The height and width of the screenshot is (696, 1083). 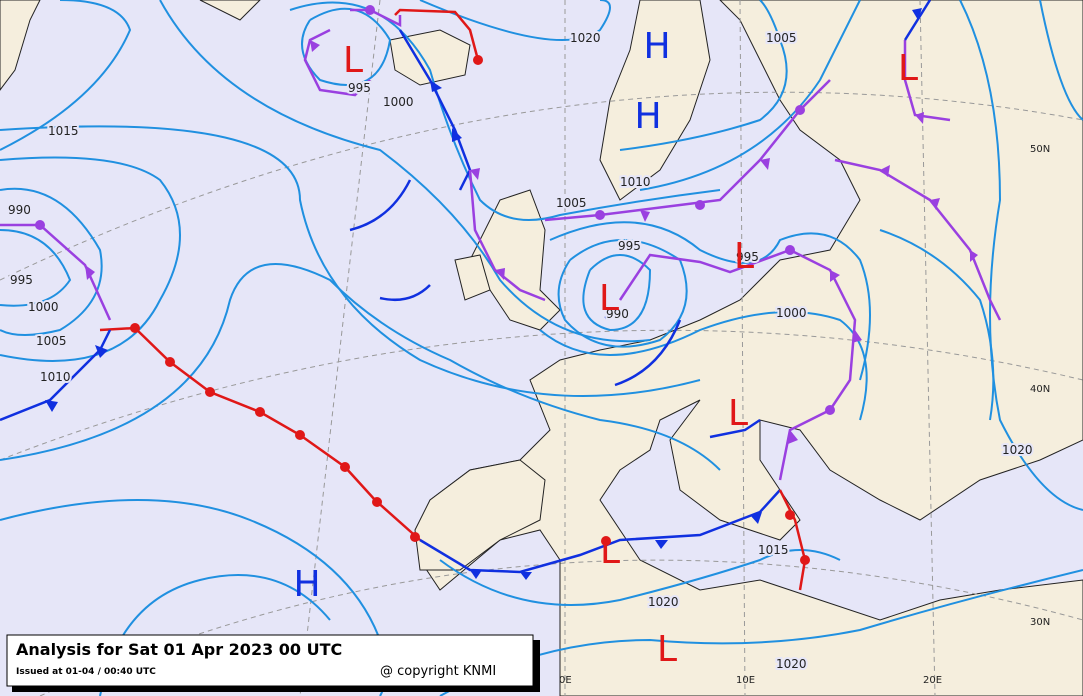 I want to click on longitude-label: 0E, so click(x=565, y=680).